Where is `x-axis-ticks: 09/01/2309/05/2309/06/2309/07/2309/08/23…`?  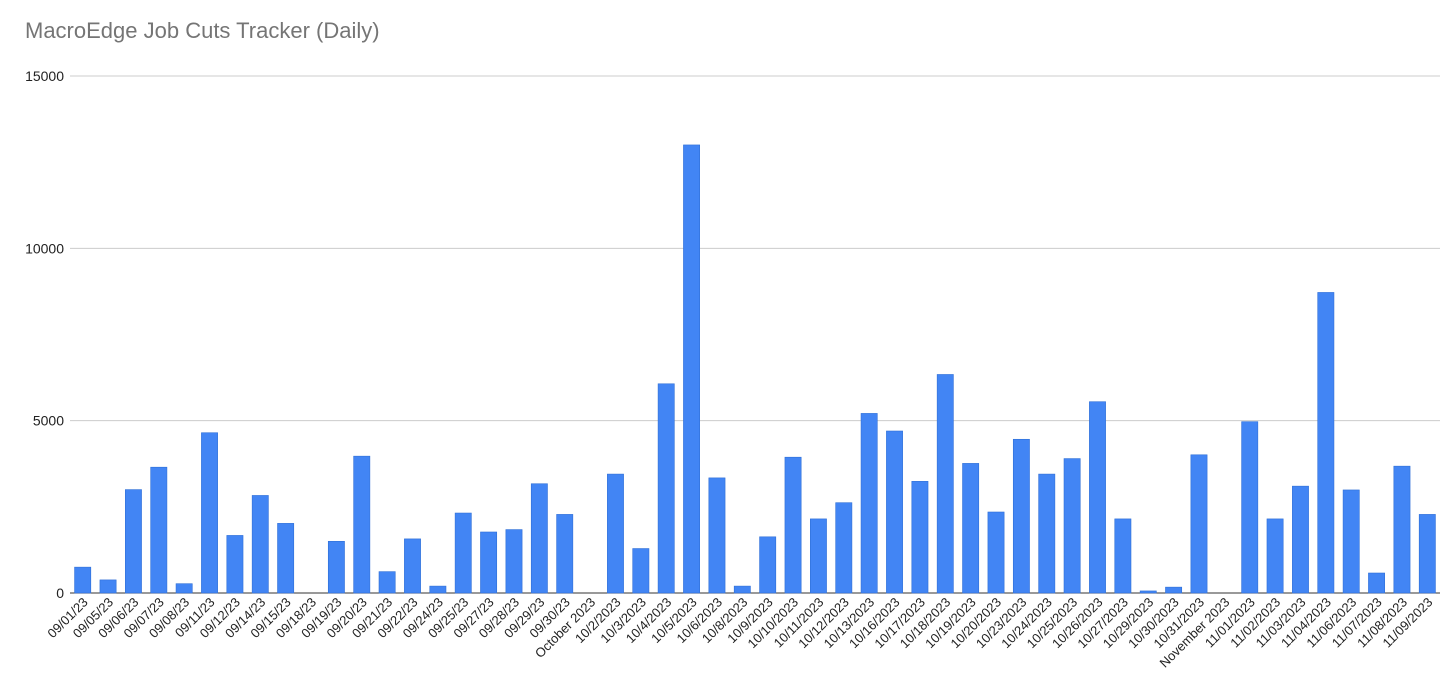
x-axis-ticks: 09/01/2309/05/2309/06/2309/07/2309/08/23… is located at coordinates (739, 633).